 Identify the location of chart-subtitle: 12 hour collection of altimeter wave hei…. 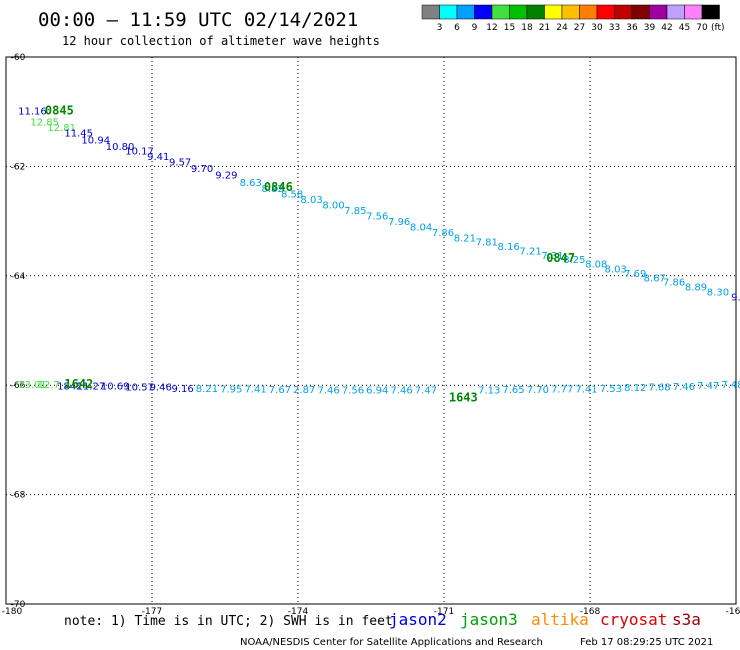
(221, 41).